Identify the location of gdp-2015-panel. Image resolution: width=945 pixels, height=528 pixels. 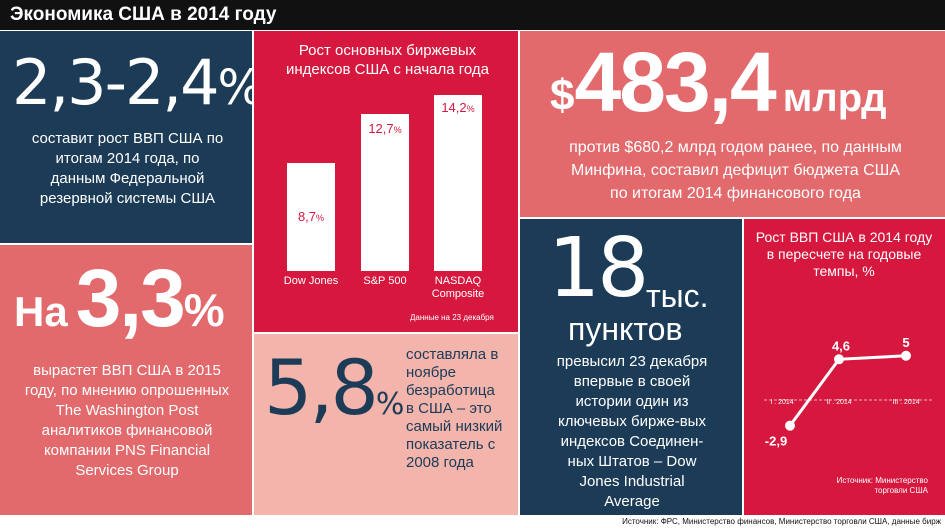
(126, 380).